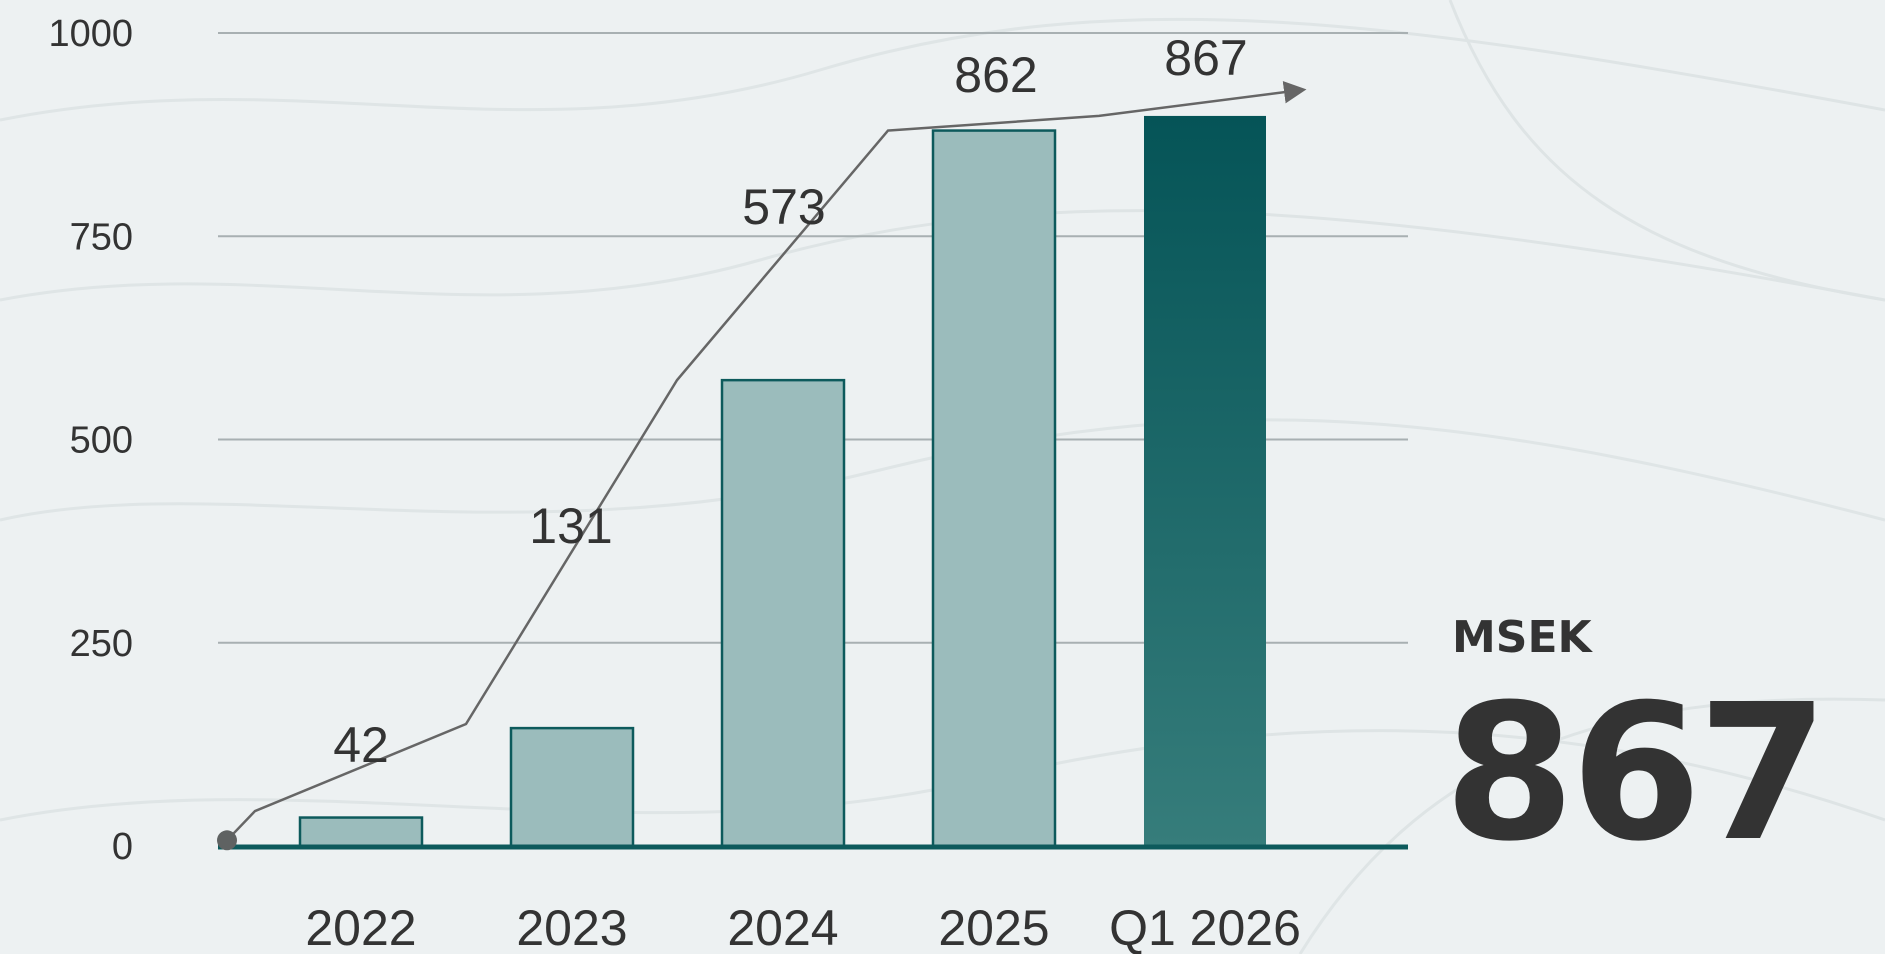 The image size is (1885, 954). I want to click on x-tick-label-2024: 2024, so click(782, 927).